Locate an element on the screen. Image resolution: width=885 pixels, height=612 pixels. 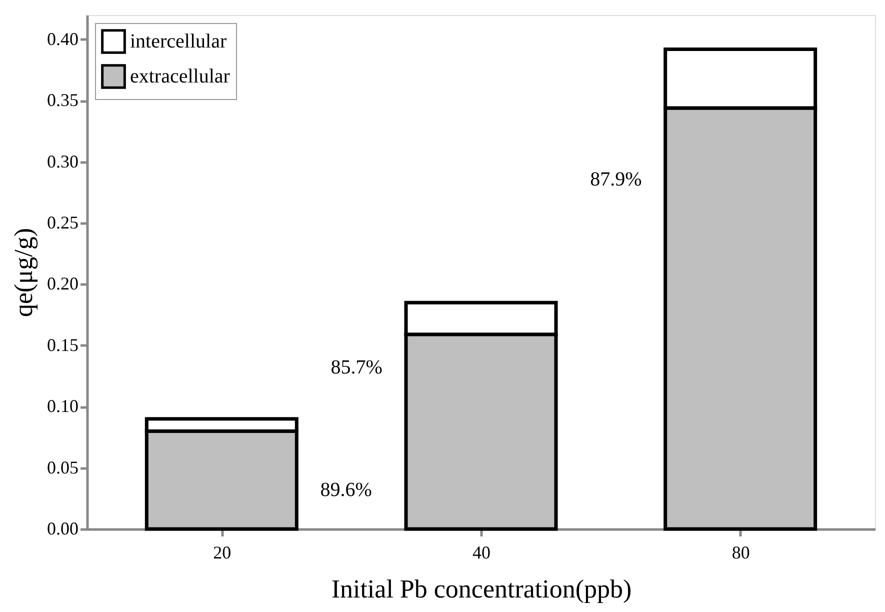
annotation: 85.7% is located at coordinates (356, 367).